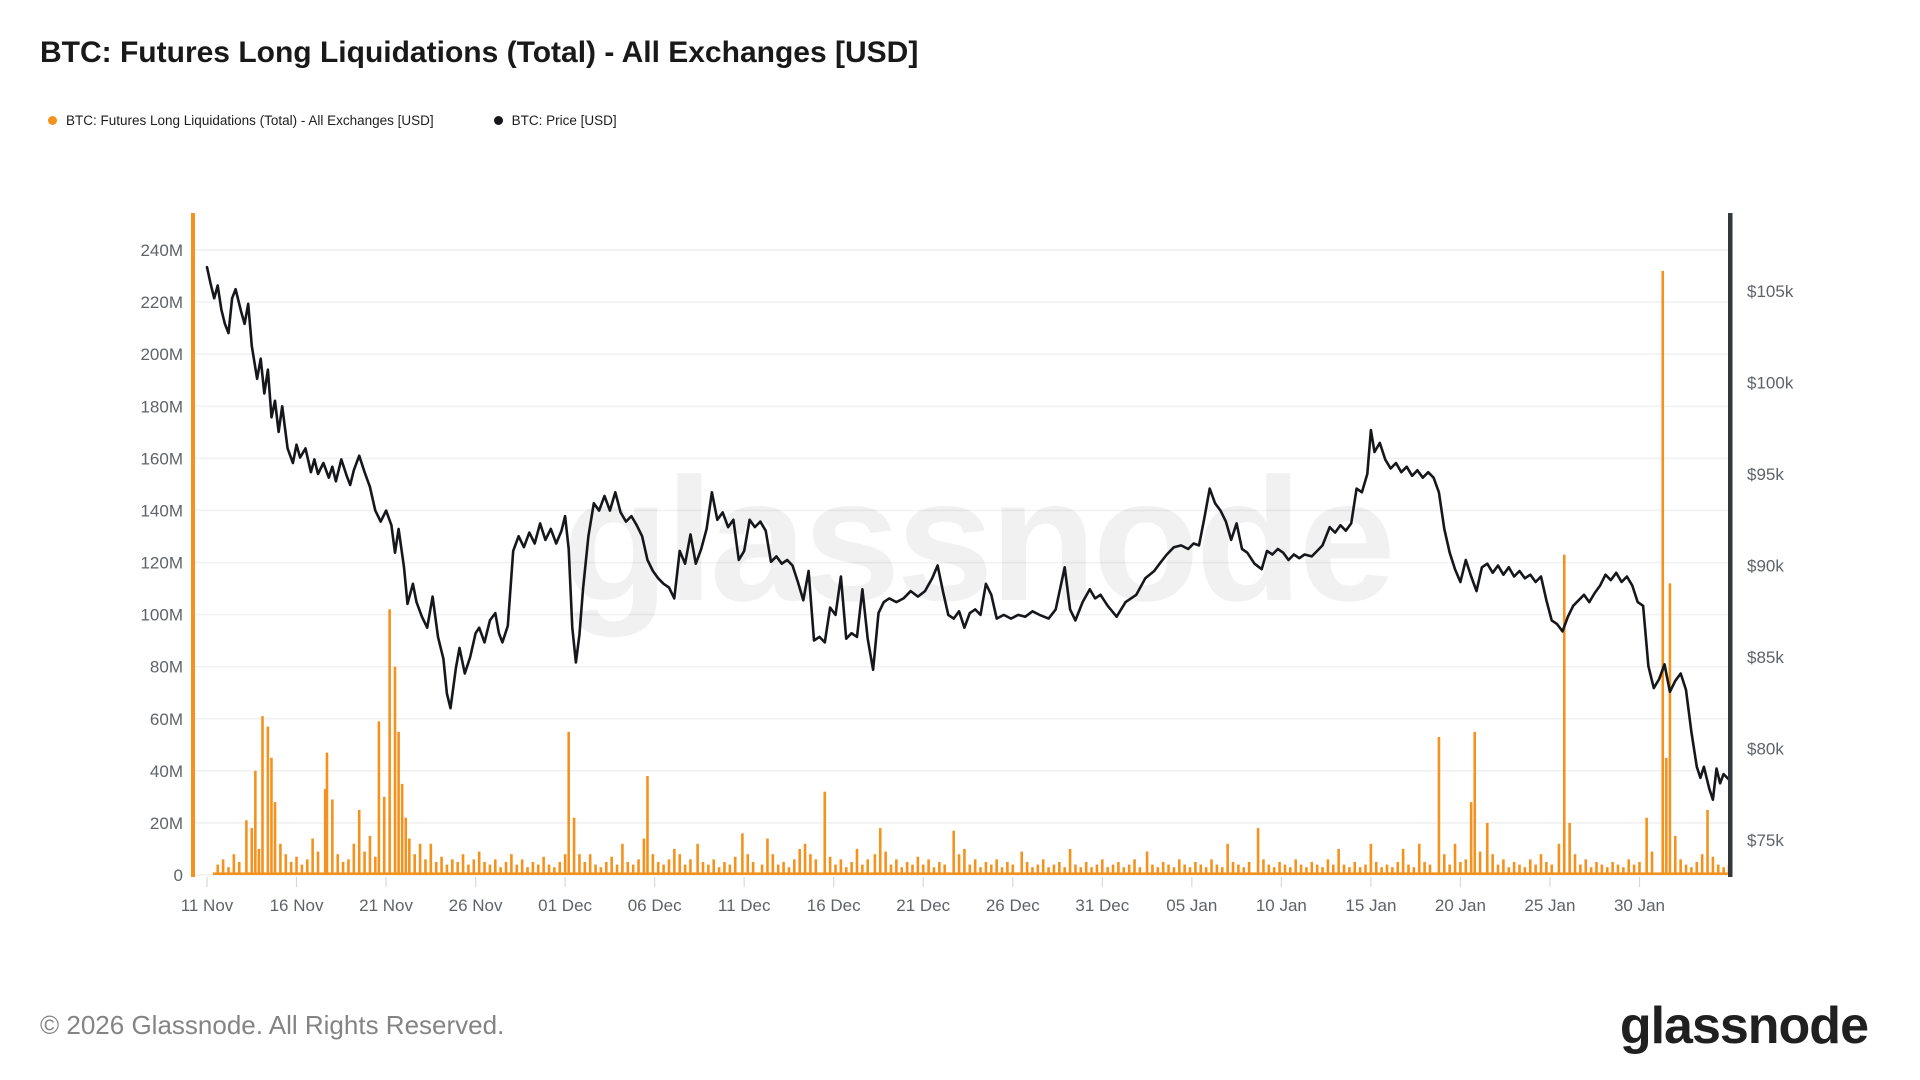 This screenshot has height=1080, width=1920. I want to click on left-axis-tick-label: 60M, so click(166, 719).